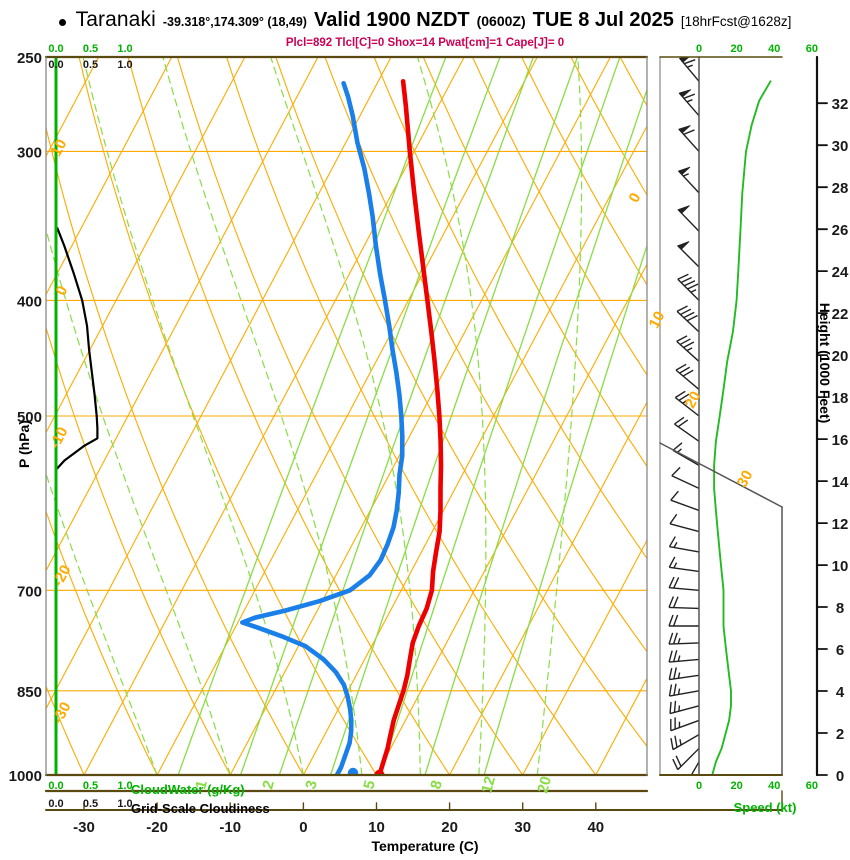 The width and height of the screenshot is (850, 860). What do you see at coordinates (234, 22) in the screenshot?
I see `station-coordinates: -39.318°,174.309° (18,49)` at bounding box center [234, 22].